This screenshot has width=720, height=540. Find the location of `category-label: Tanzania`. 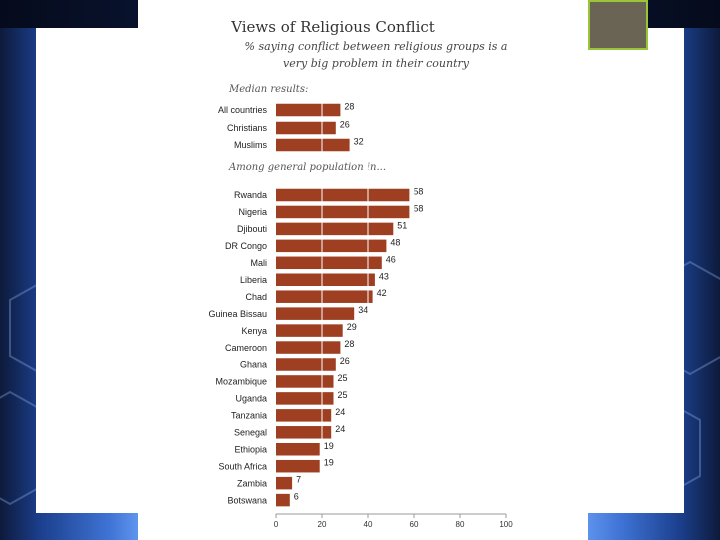

category-label: Tanzania is located at coordinates (249, 416).